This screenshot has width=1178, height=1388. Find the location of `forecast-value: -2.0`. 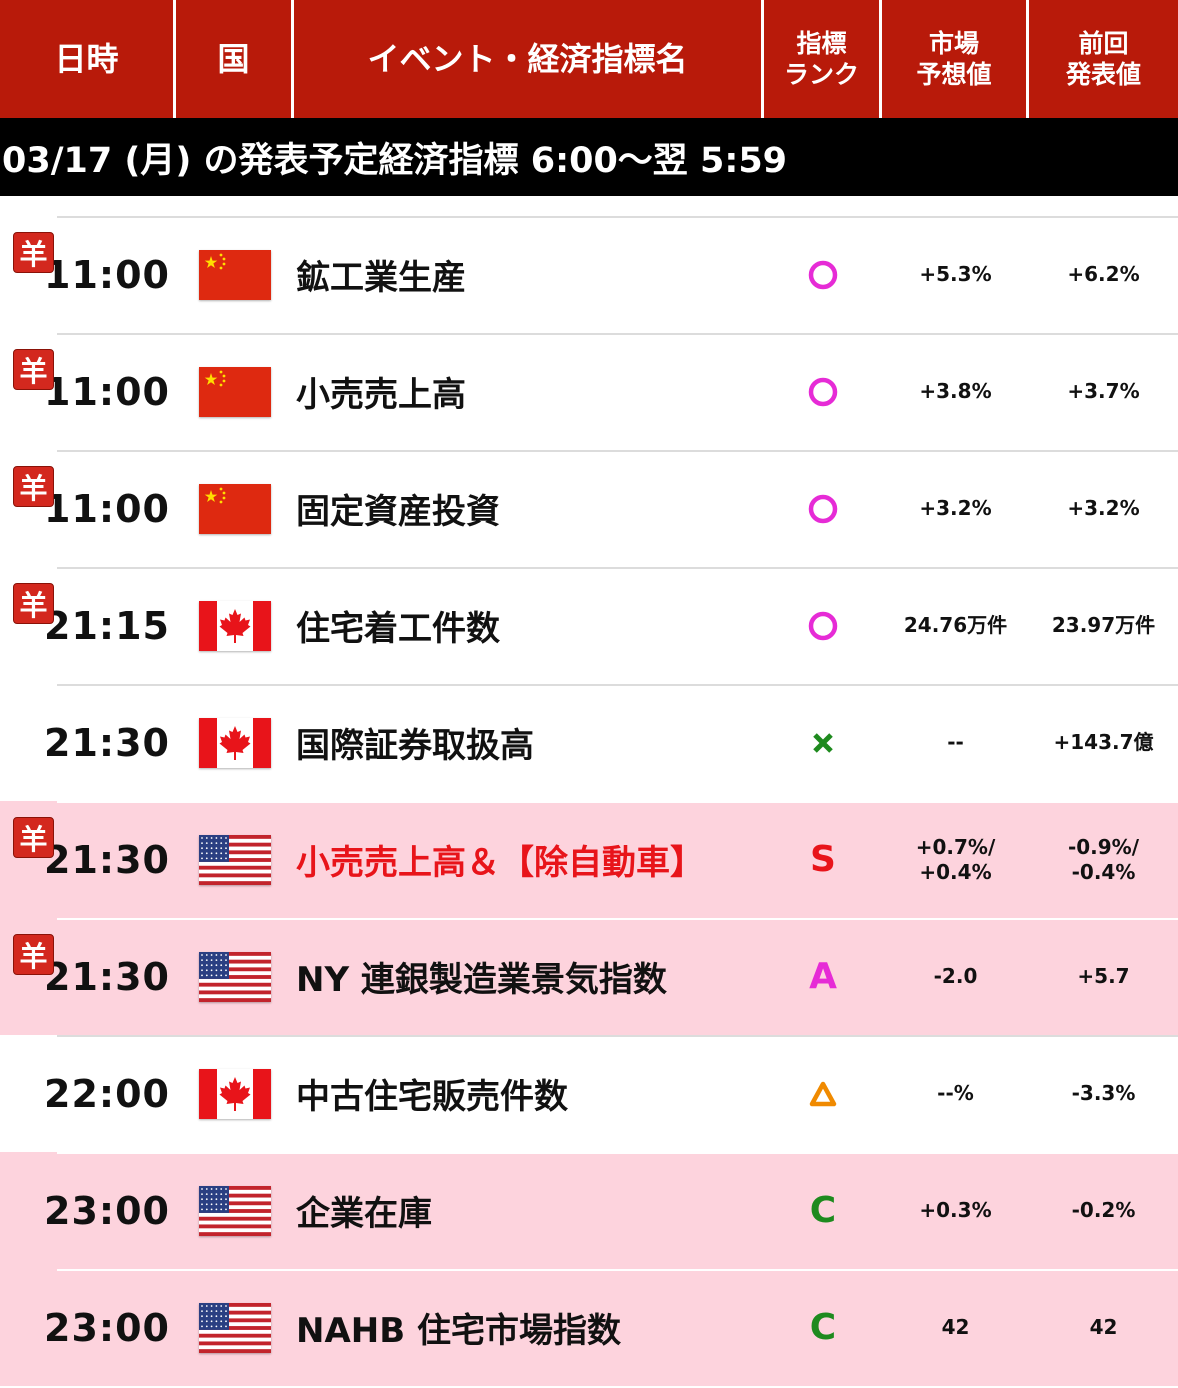

forecast-value: -2.0 is located at coordinates (955, 976).